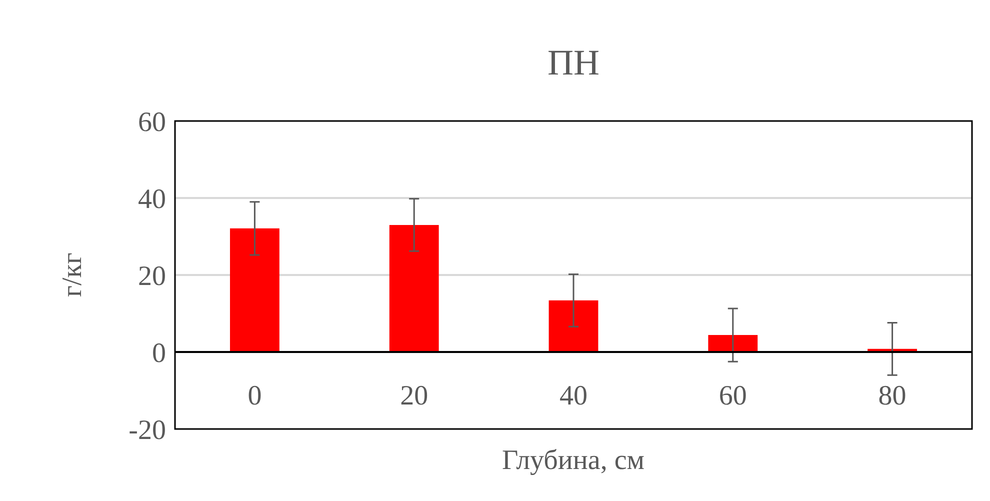 Image resolution: width=990 pixels, height=501 pixels. What do you see at coordinates (732, 396) in the screenshot?
I see `x-tick-label: 60` at bounding box center [732, 396].